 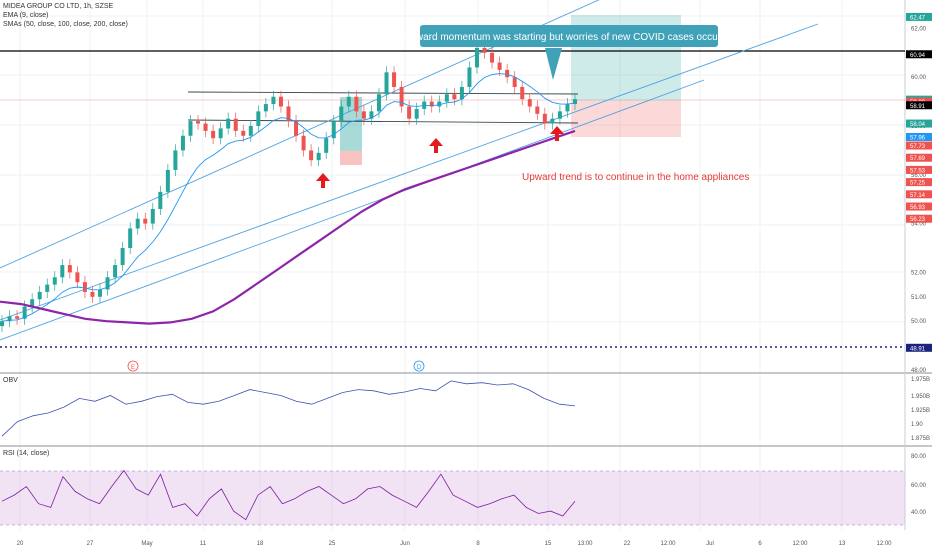 I want to click on price-tick-label: 50.00, so click(x=919, y=322).